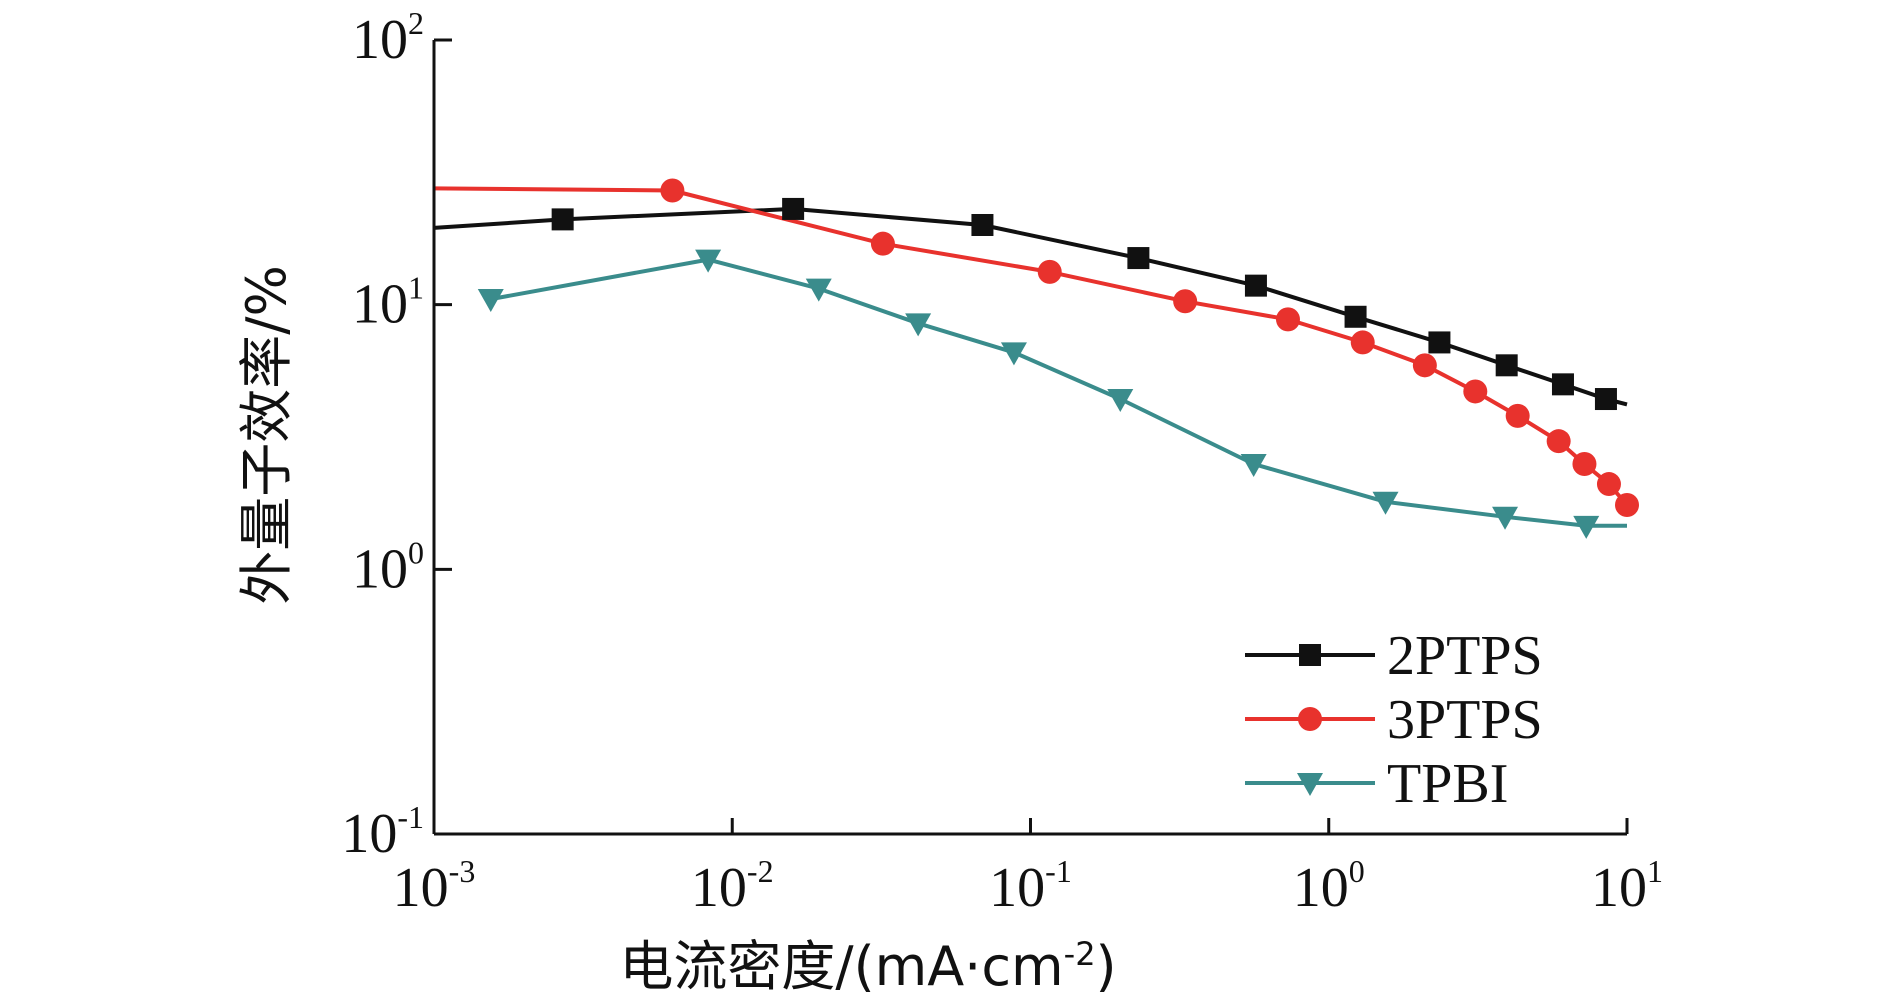  Describe the element at coordinates (1465, 720) in the screenshot. I see `legend-label-3PTPS: 3PTPS` at that location.